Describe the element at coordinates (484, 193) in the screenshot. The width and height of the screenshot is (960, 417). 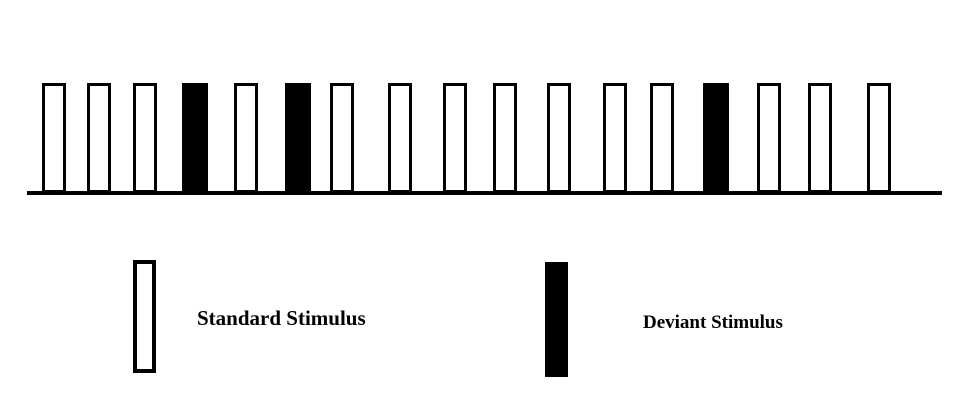
I see `baseline` at that location.